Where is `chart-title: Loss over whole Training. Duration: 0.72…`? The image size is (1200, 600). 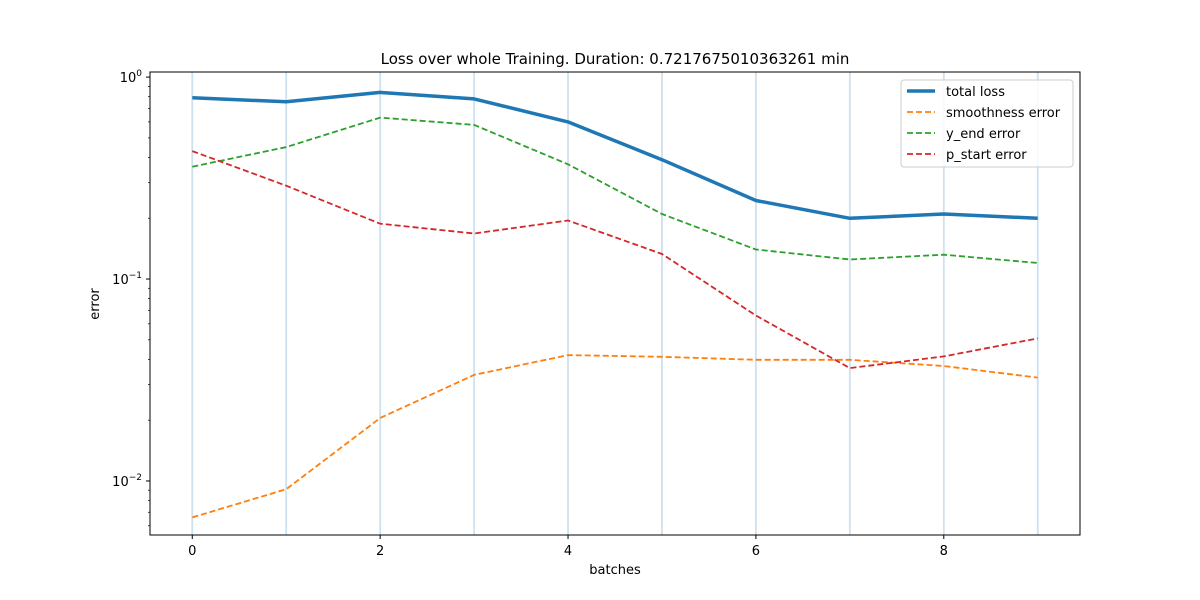
chart-title: Loss over whole Training. Duration: 0.72… is located at coordinates (615, 59).